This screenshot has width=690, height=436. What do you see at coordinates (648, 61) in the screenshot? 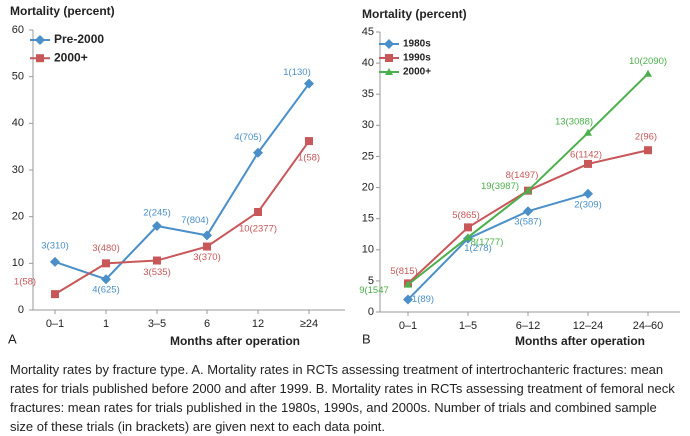
I see `data-label: 10(2090)` at bounding box center [648, 61].